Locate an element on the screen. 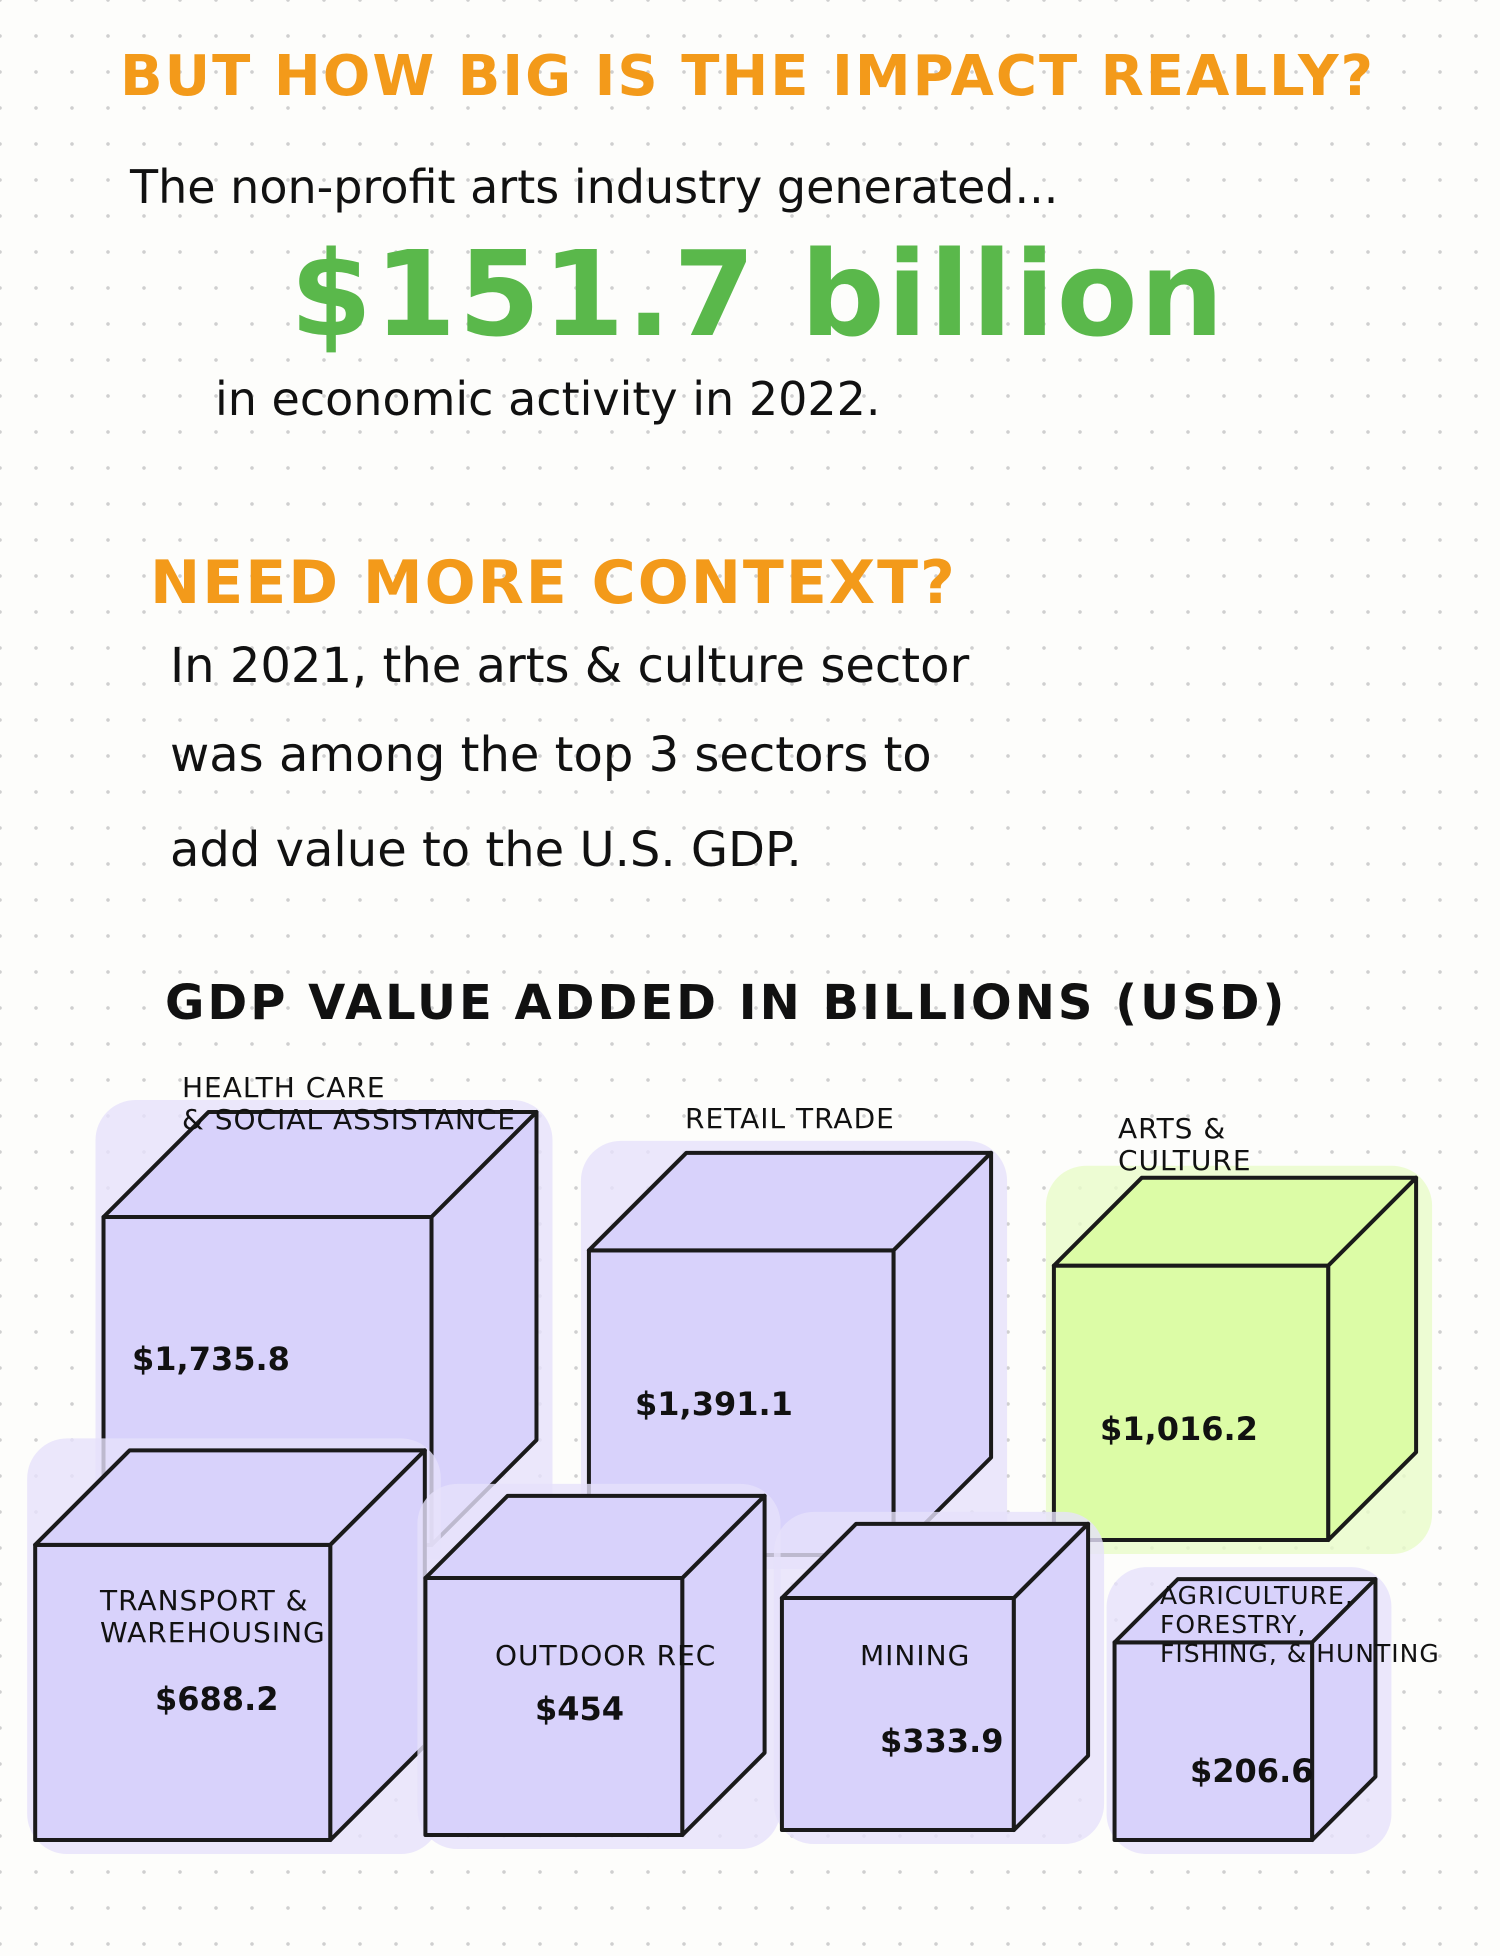  category-label-line: WAREHOUSING is located at coordinates (213, 1633).